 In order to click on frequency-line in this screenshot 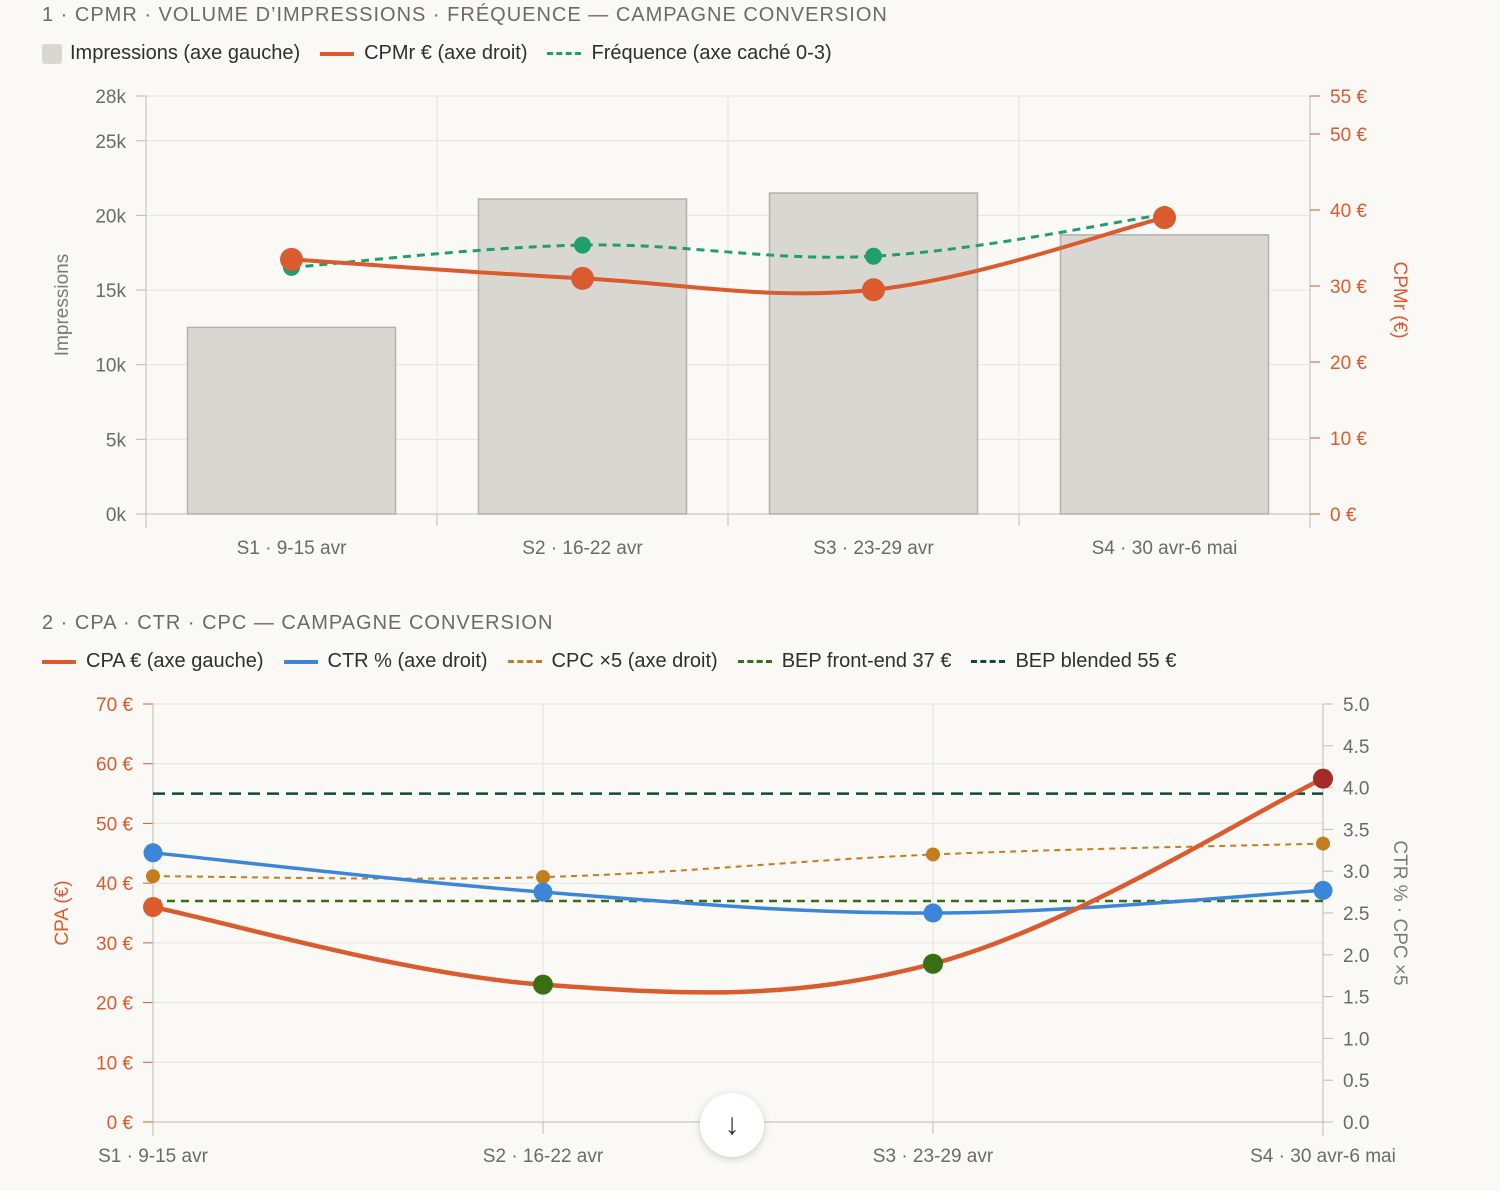, I will do `click(728, 240)`.